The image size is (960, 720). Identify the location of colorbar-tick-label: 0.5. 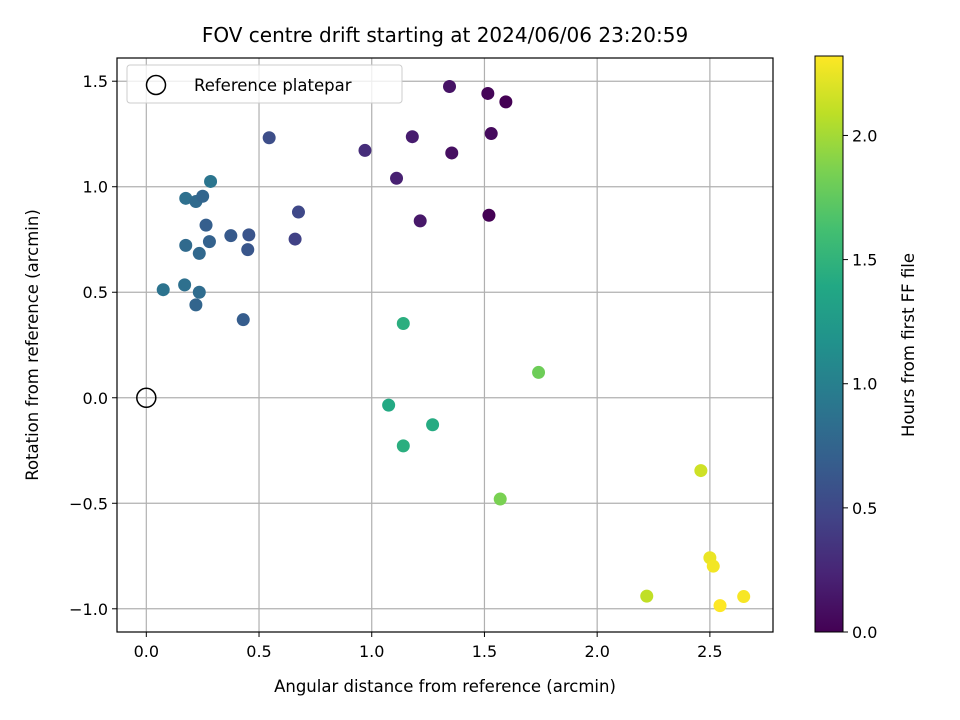
(864, 508).